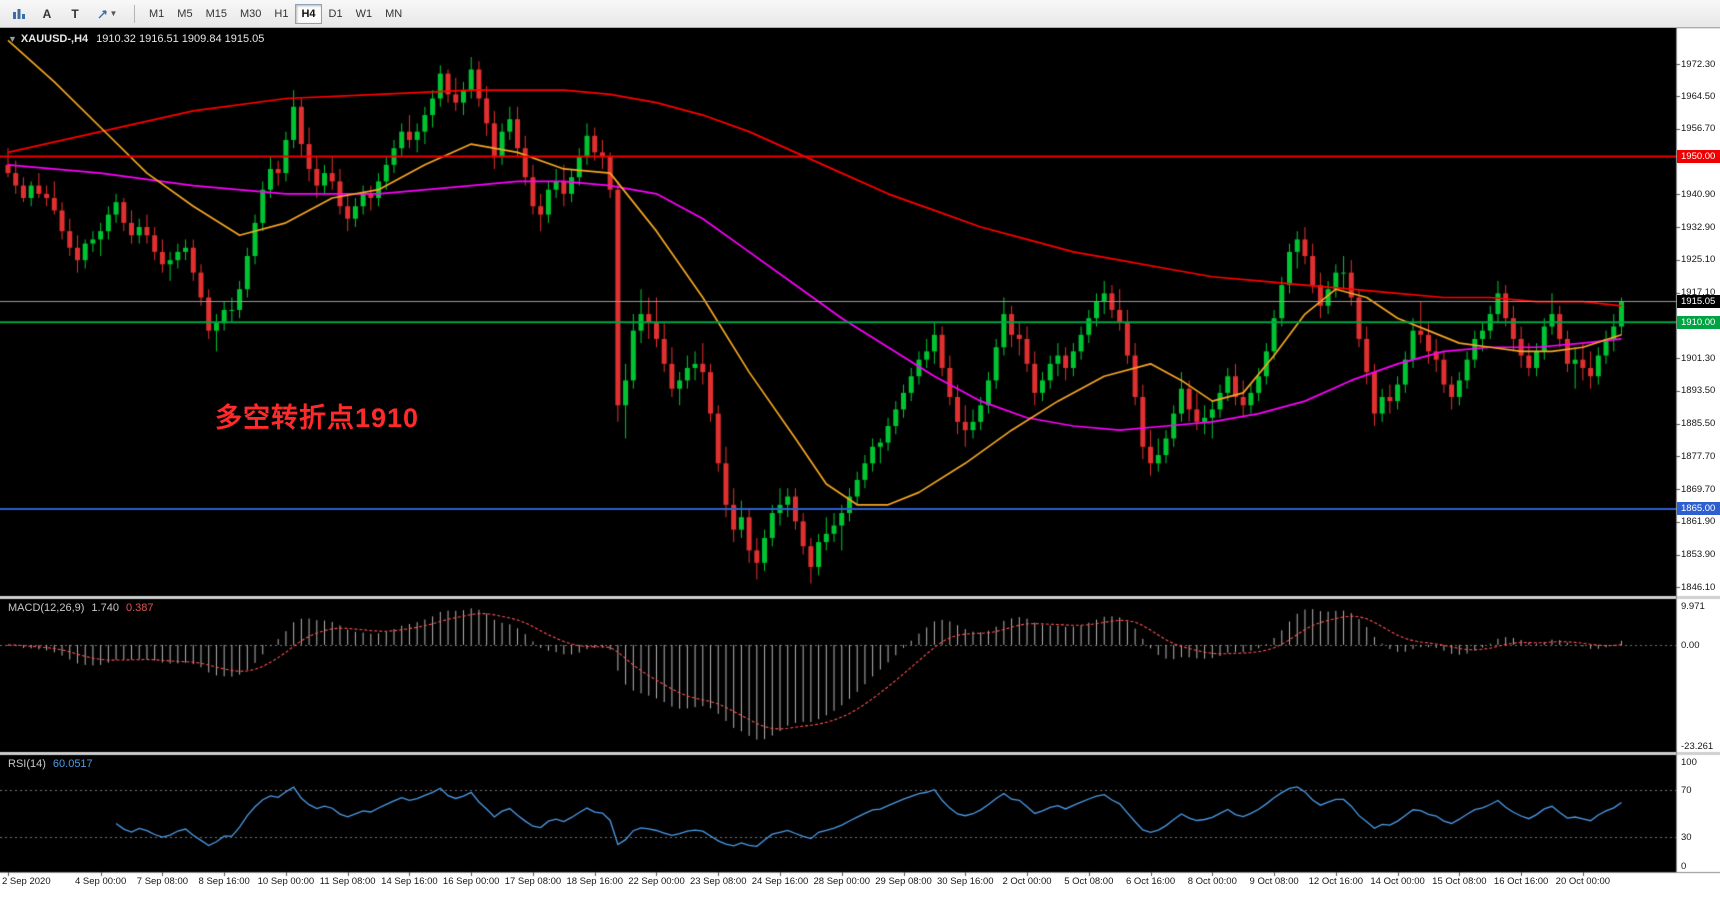  Describe the element at coordinates (12, 39) in the screenshot. I see `chart-menu-icon: ▼` at that location.